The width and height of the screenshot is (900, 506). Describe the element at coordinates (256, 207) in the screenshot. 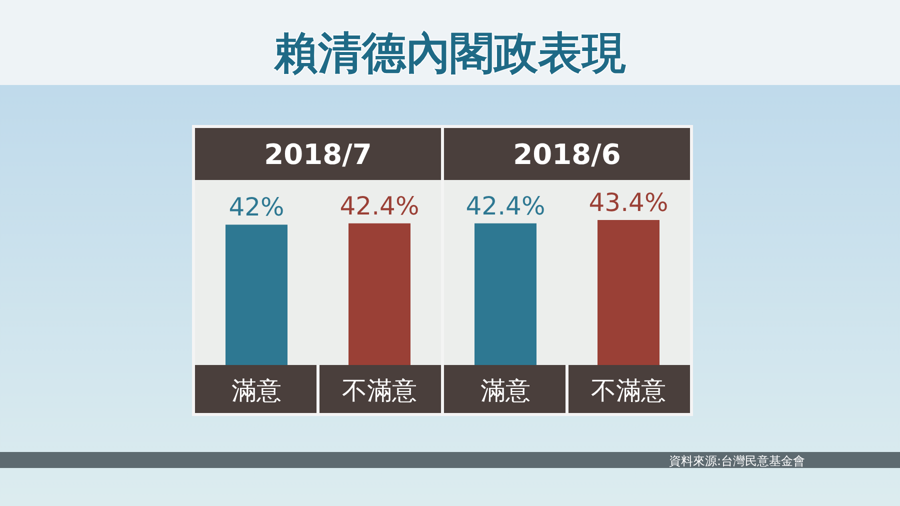

I see `data-label: 42%` at that location.